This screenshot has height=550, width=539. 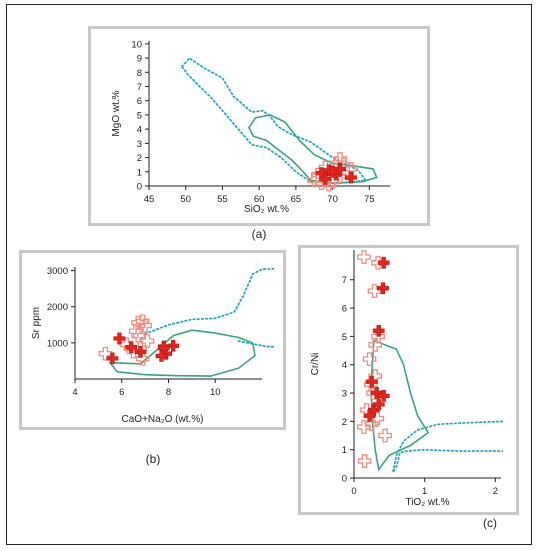 What do you see at coordinates (344, 450) in the screenshot?
I see `panel-c-y-tick-label: 1` at bounding box center [344, 450].